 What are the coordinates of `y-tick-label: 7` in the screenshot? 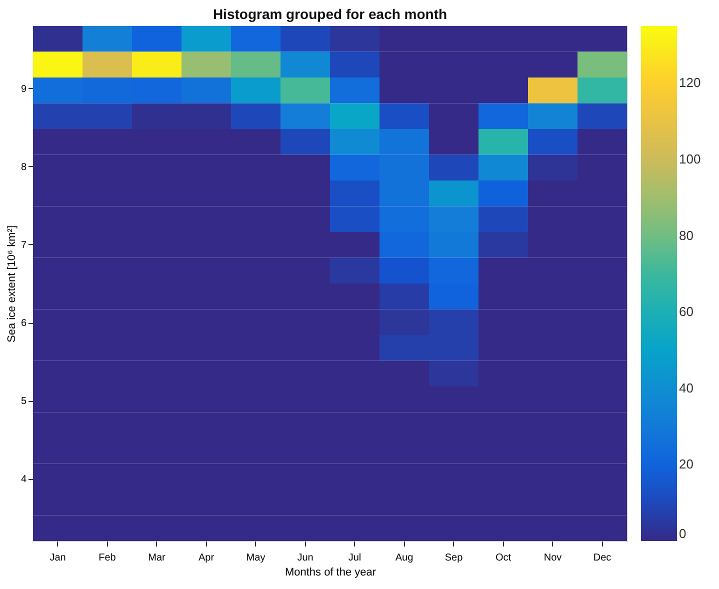 It's located at (23, 245).